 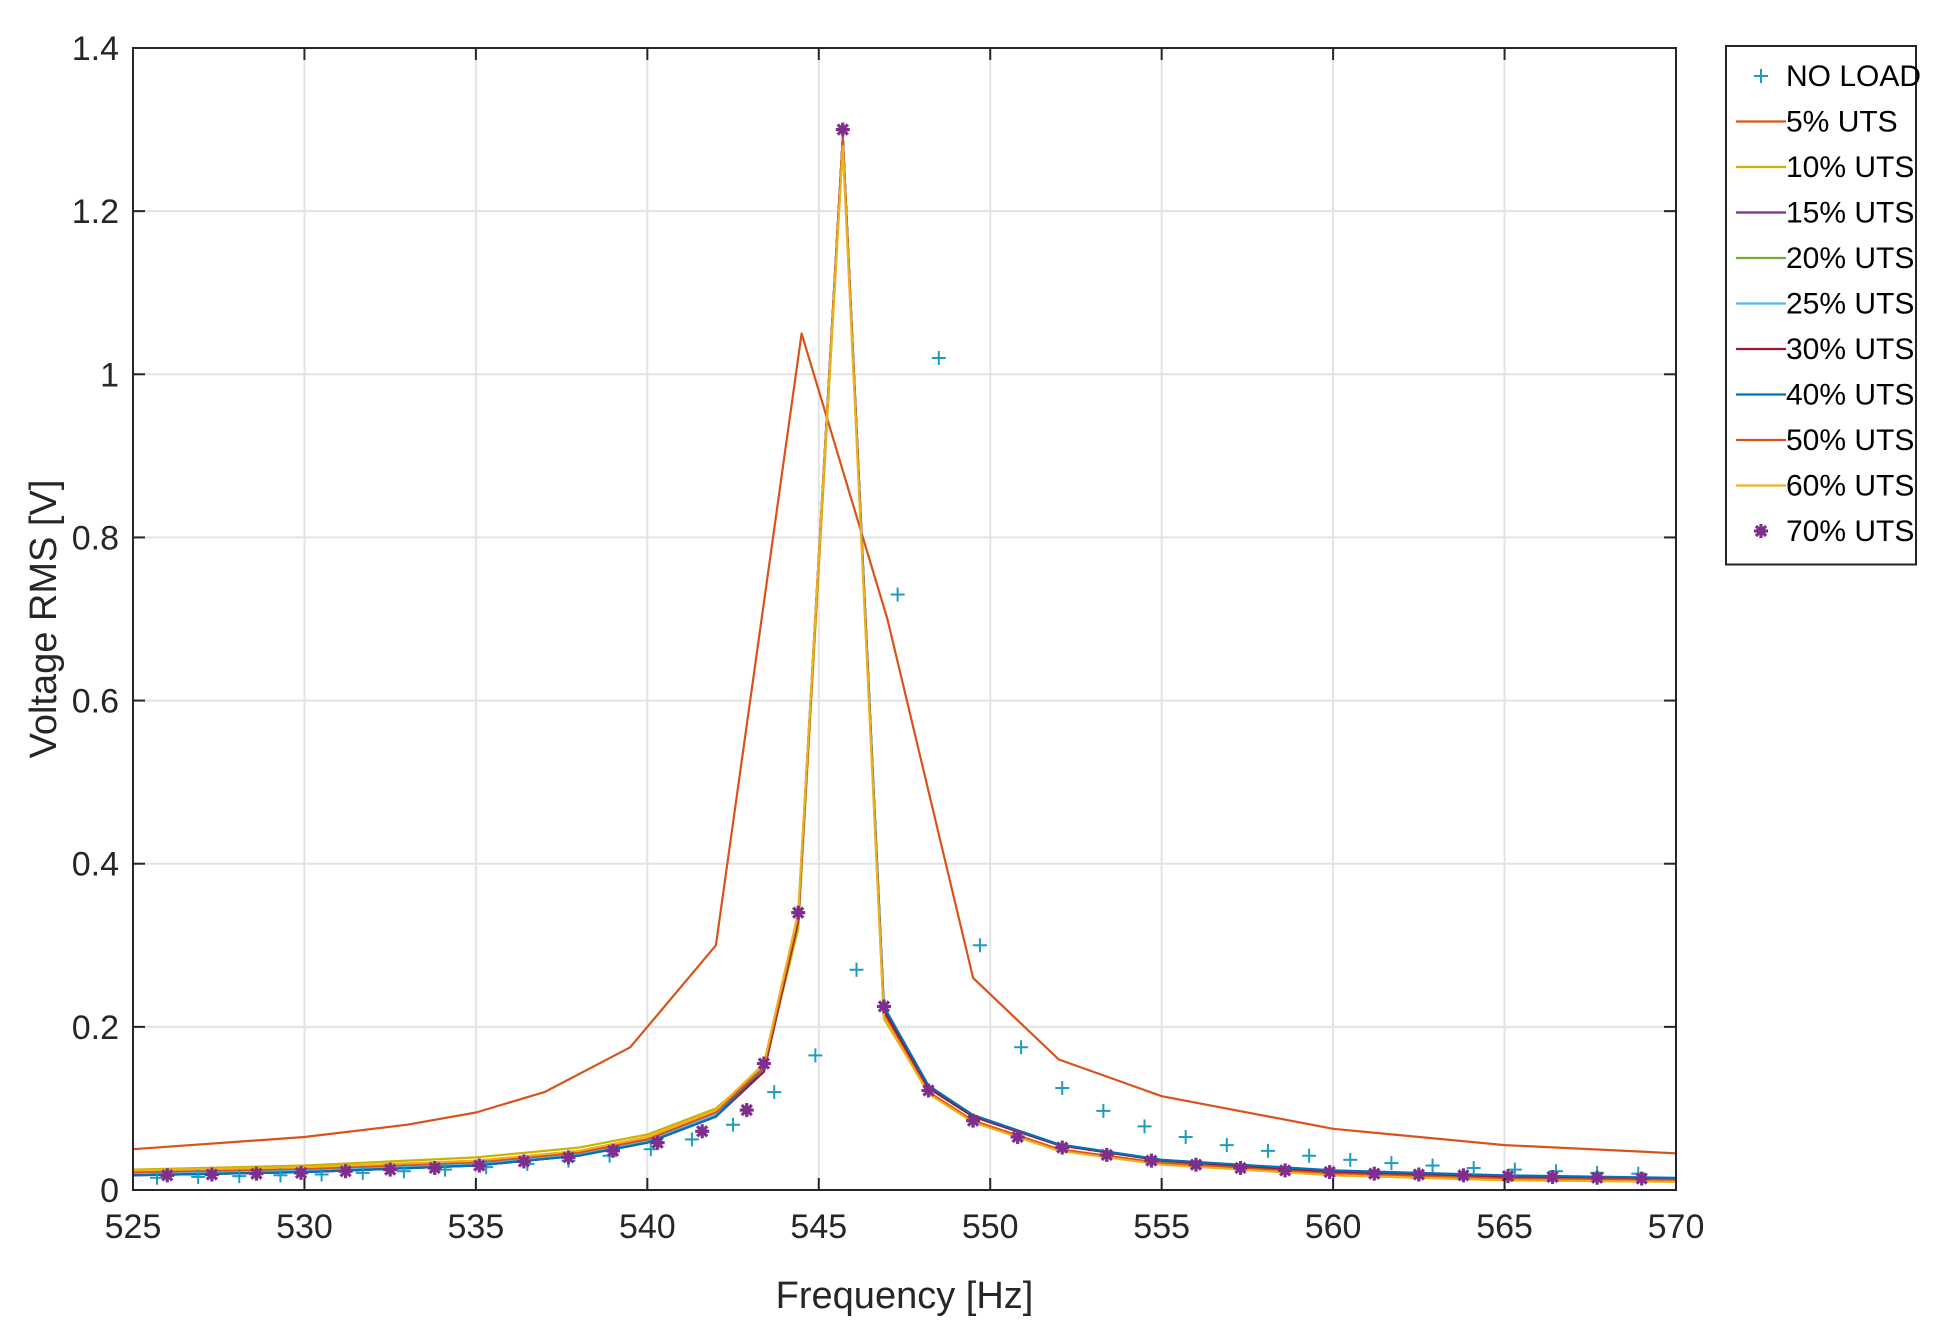 What do you see at coordinates (95, 1028) in the screenshot?
I see `y-tick-label: 0.2` at bounding box center [95, 1028].